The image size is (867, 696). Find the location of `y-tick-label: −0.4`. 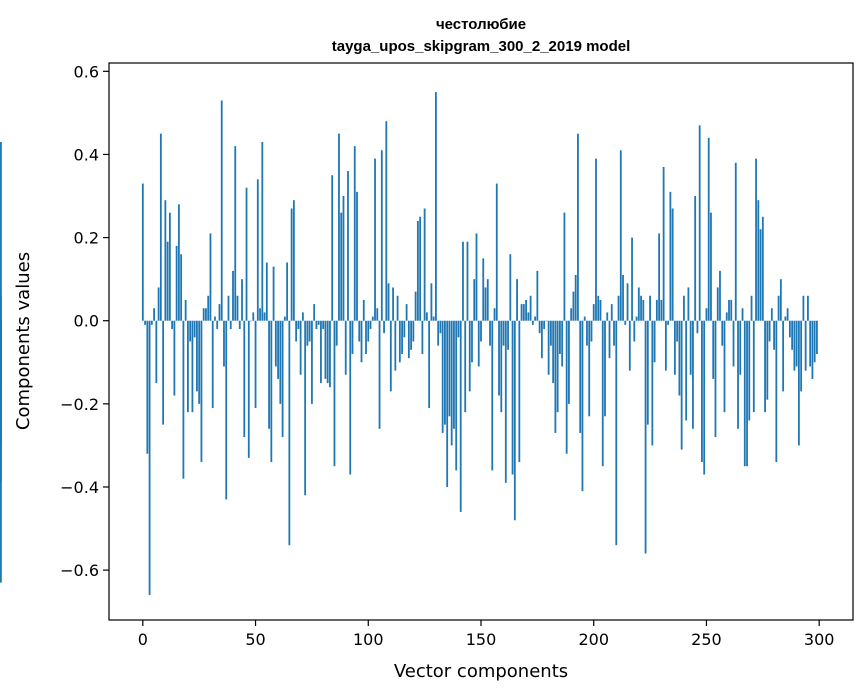

y-tick-label: −0.4 is located at coordinates (79, 487).